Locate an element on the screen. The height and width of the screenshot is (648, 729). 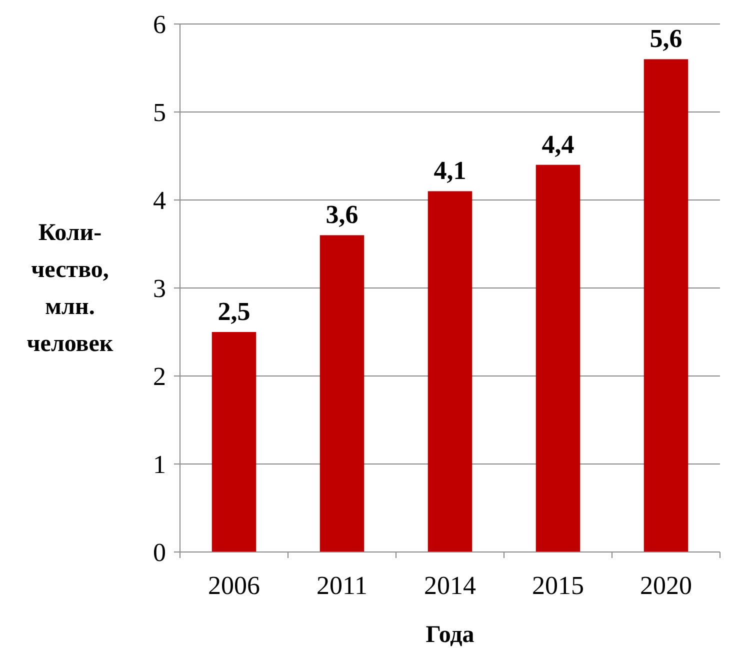
data-label: 4,1 is located at coordinates (450, 171).